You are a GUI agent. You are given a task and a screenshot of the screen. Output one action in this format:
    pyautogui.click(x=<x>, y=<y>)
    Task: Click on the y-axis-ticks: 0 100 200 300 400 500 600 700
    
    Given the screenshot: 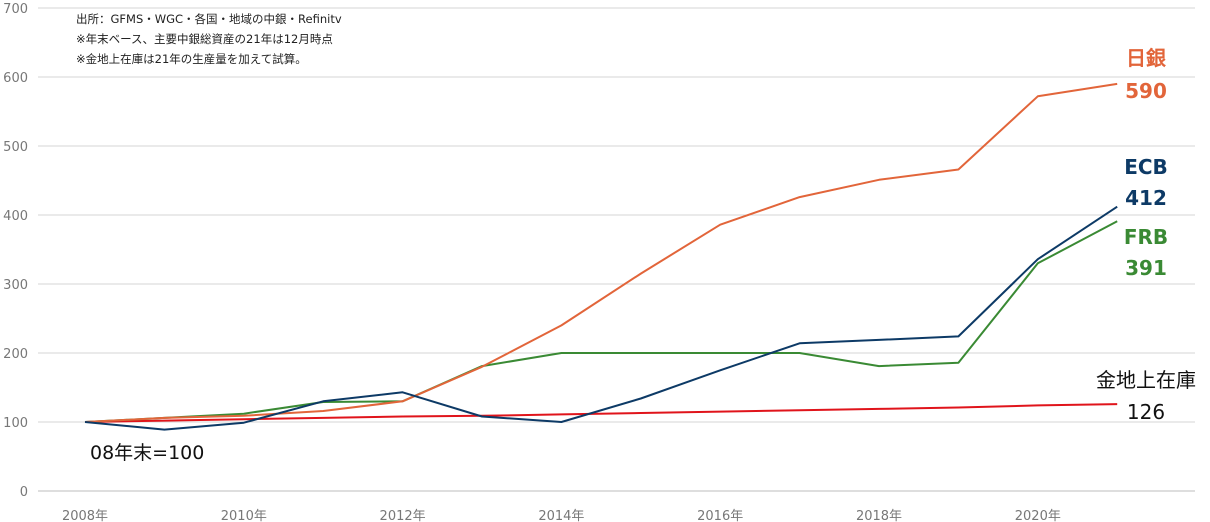 What is the action you would take?
    pyautogui.click(x=15, y=251)
    